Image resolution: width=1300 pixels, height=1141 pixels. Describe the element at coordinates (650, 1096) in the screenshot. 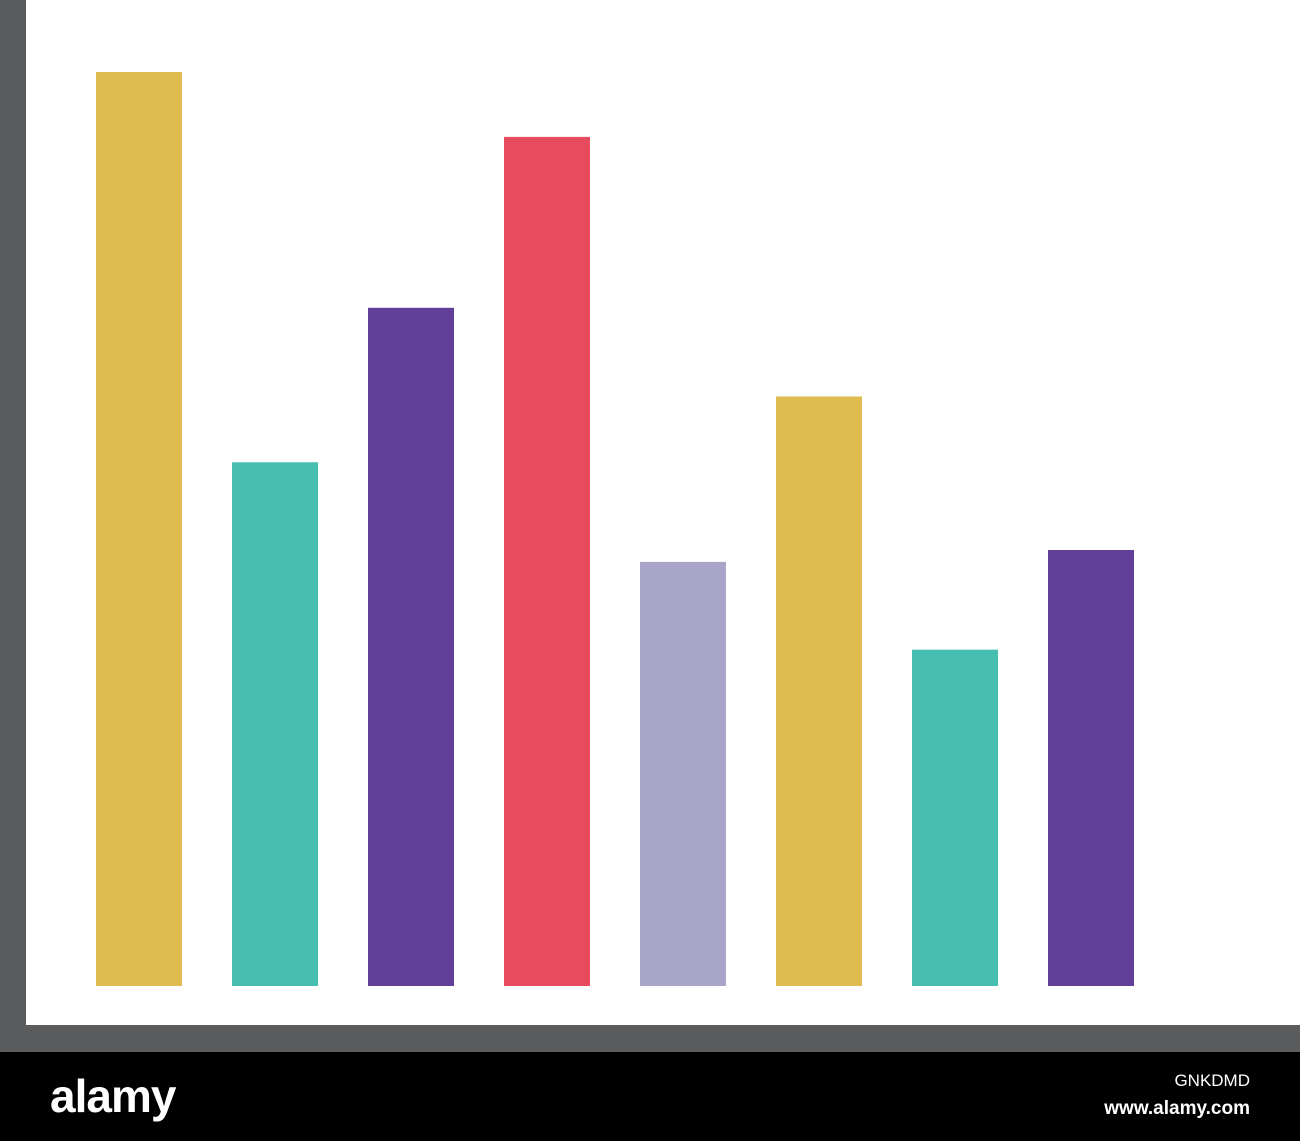

I see `watermark-footer: alamy GNKDMD www.alamy.com` at that location.